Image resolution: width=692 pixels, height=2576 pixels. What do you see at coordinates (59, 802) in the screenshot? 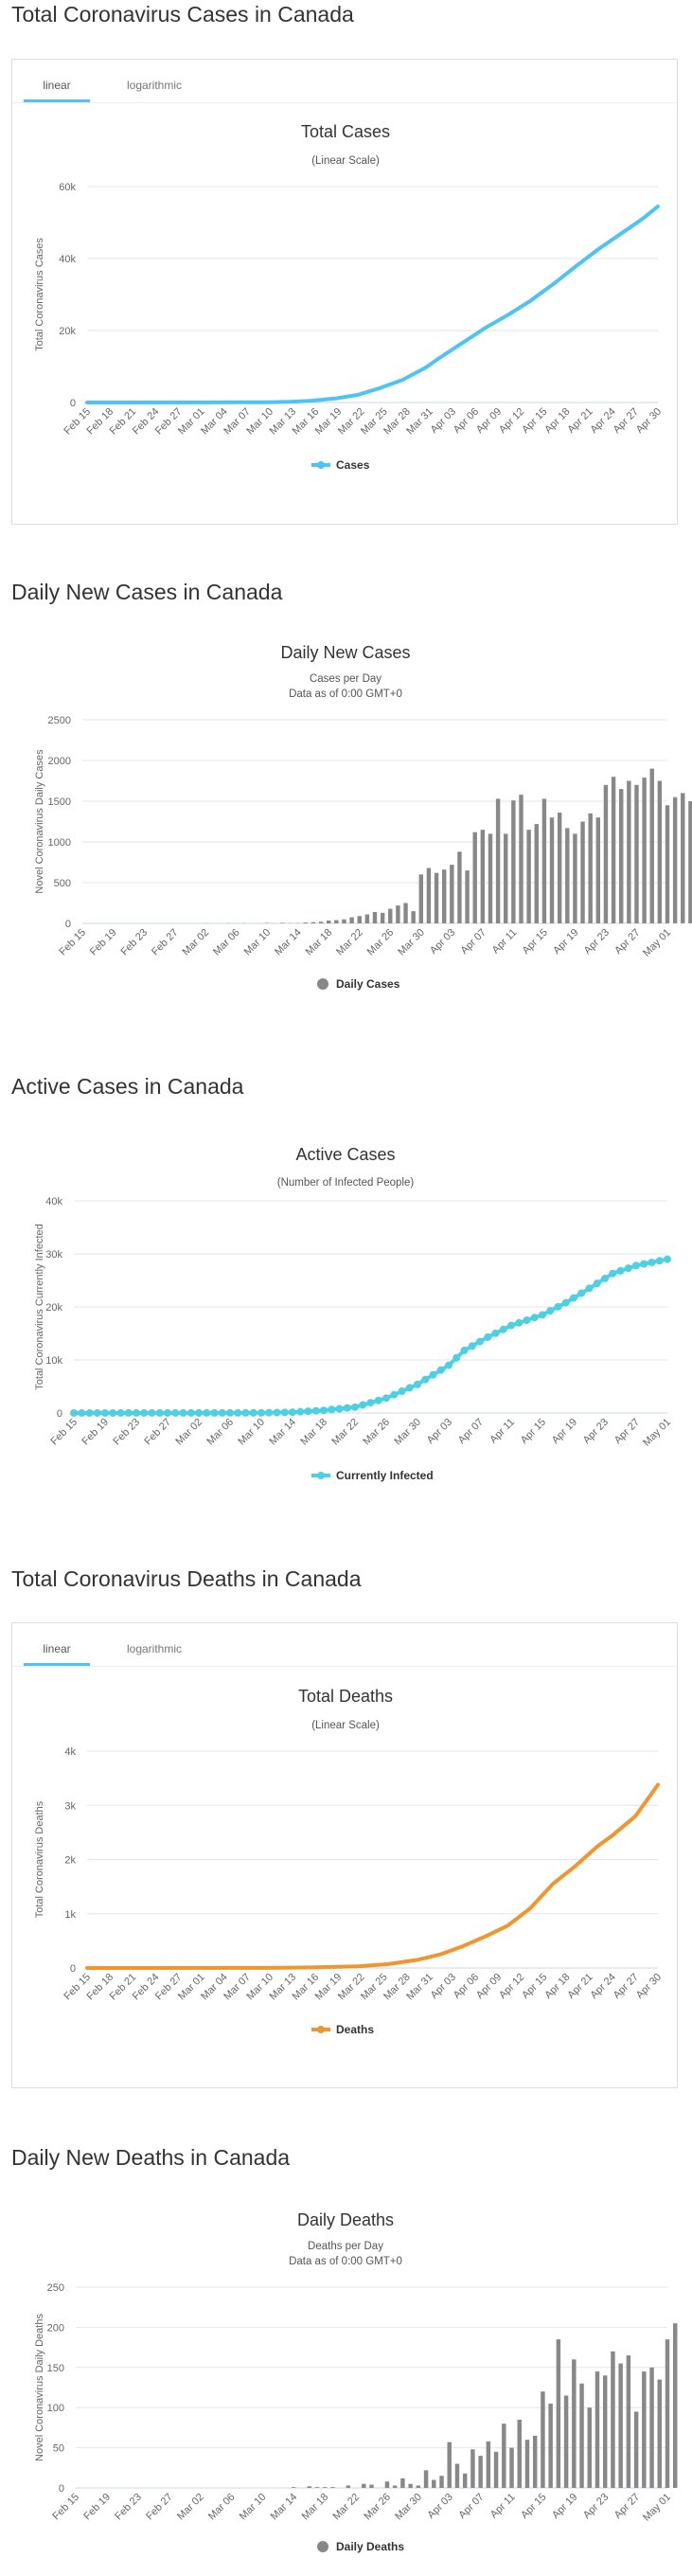
I see `y-tick-label: 1500` at bounding box center [59, 802].